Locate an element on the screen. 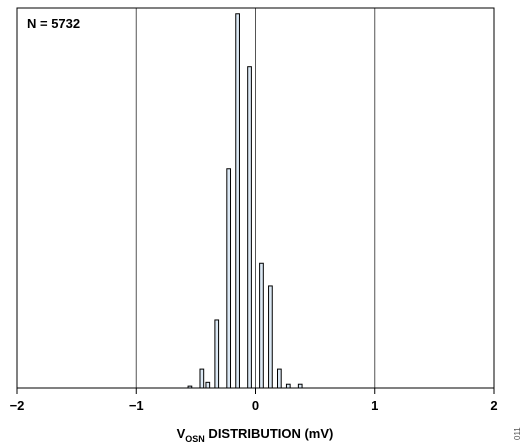  x-tick-label: −1 is located at coordinates (136, 405).